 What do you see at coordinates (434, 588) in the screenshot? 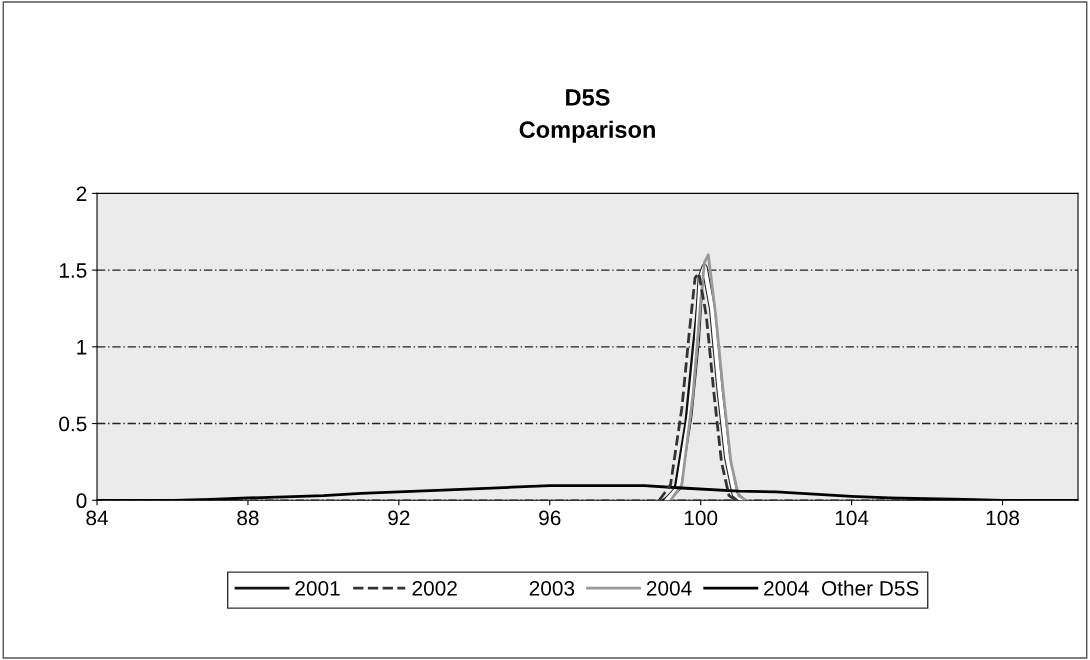
I see `legend-label: 2002` at bounding box center [434, 588].